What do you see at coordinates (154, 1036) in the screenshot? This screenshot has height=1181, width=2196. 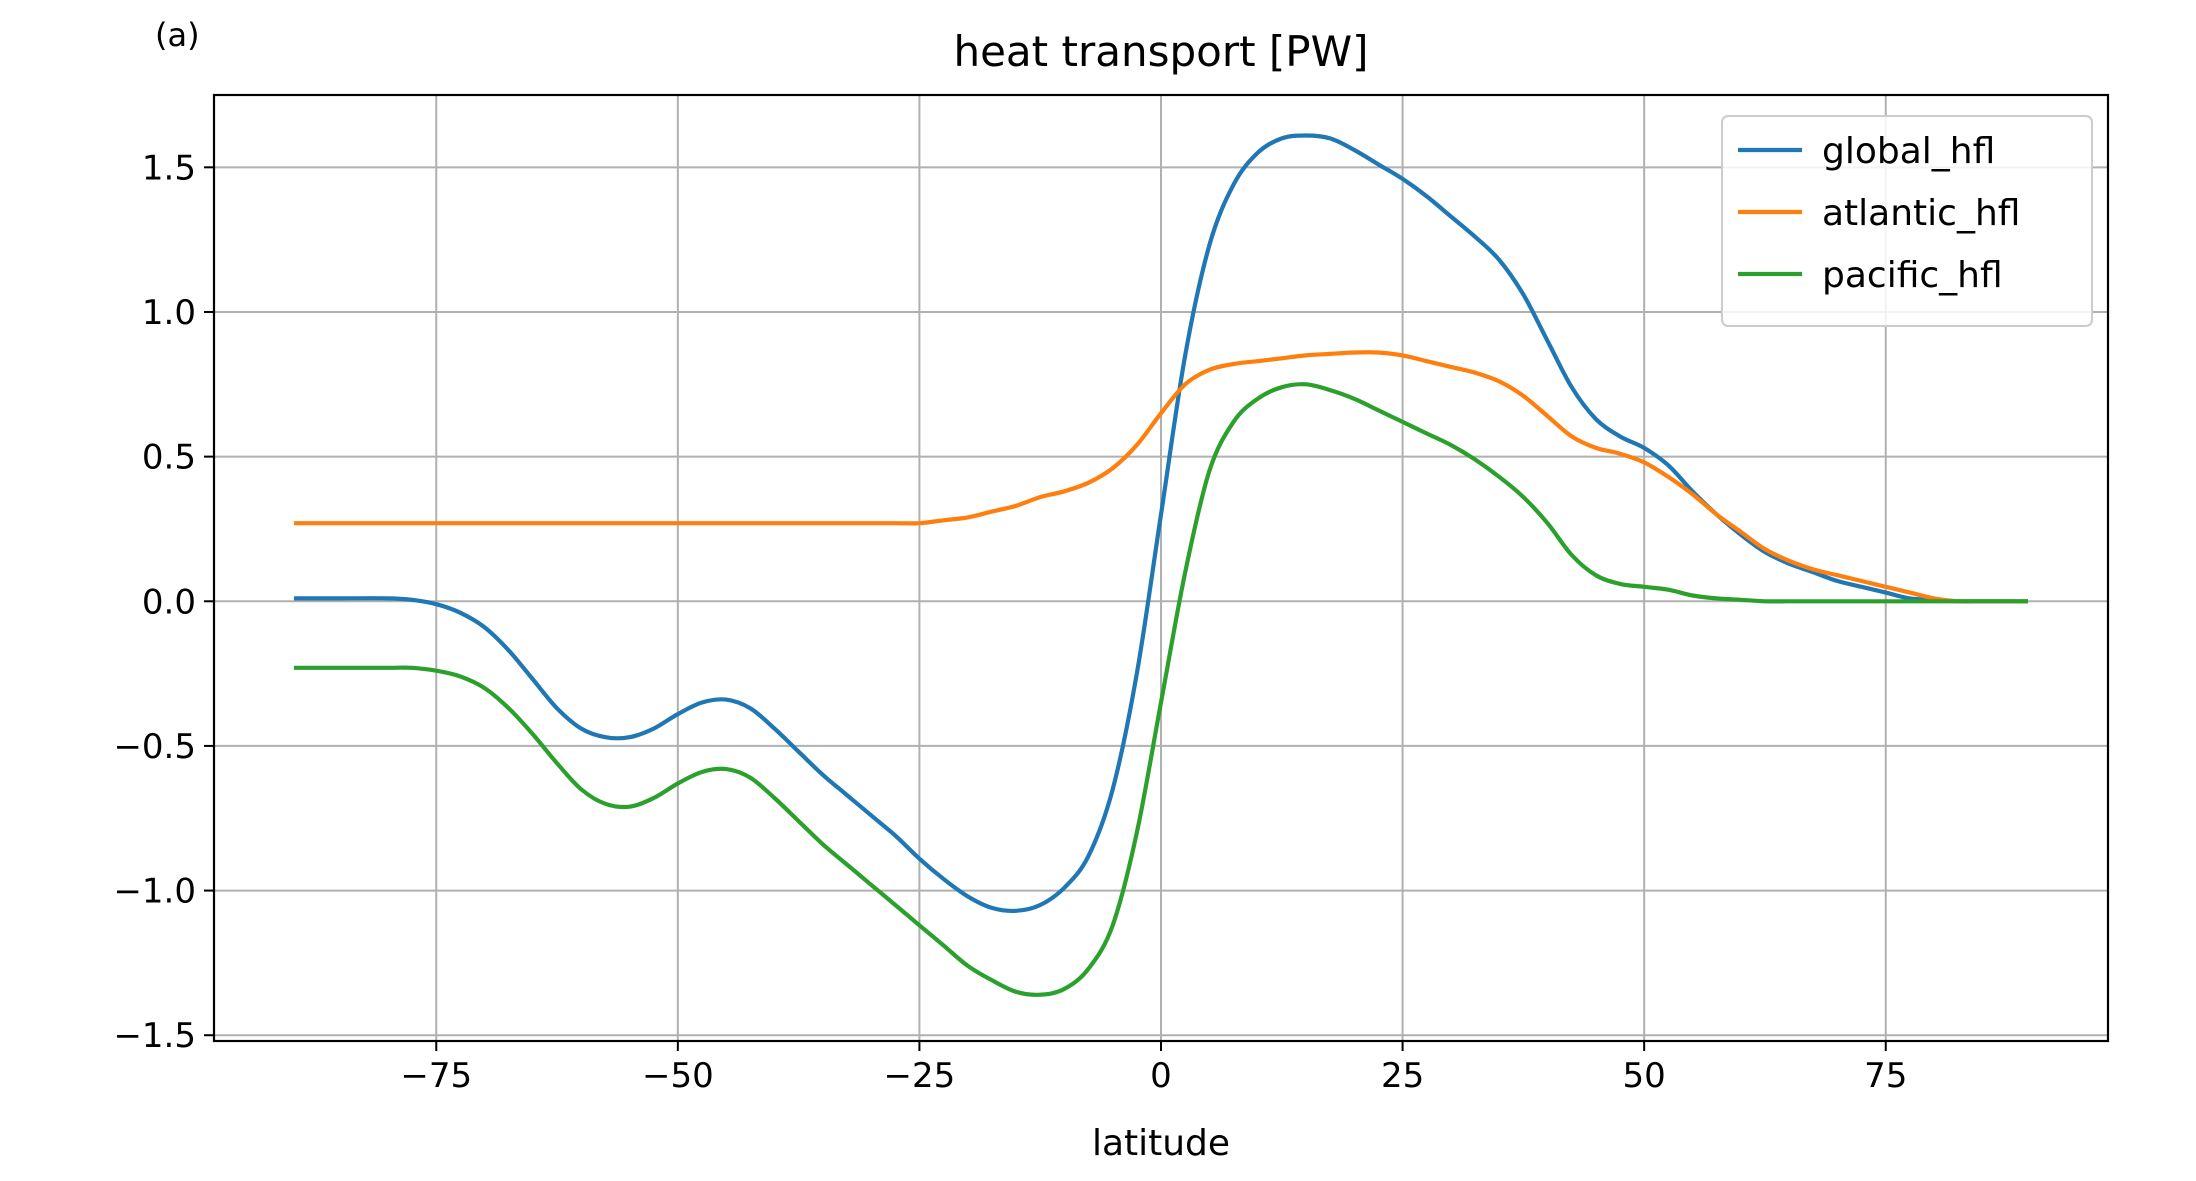 I see `y-tick-label: −1.5` at bounding box center [154, 1036].